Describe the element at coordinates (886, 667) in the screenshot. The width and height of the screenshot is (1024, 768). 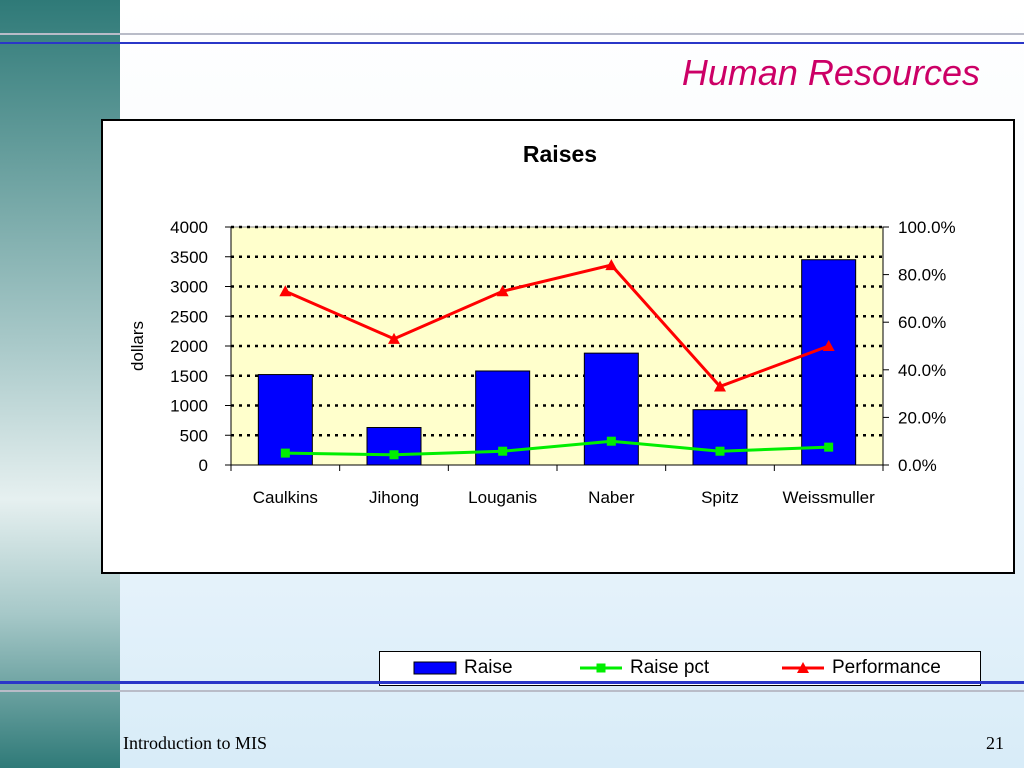
I see `legend-label: Performance` at that location.